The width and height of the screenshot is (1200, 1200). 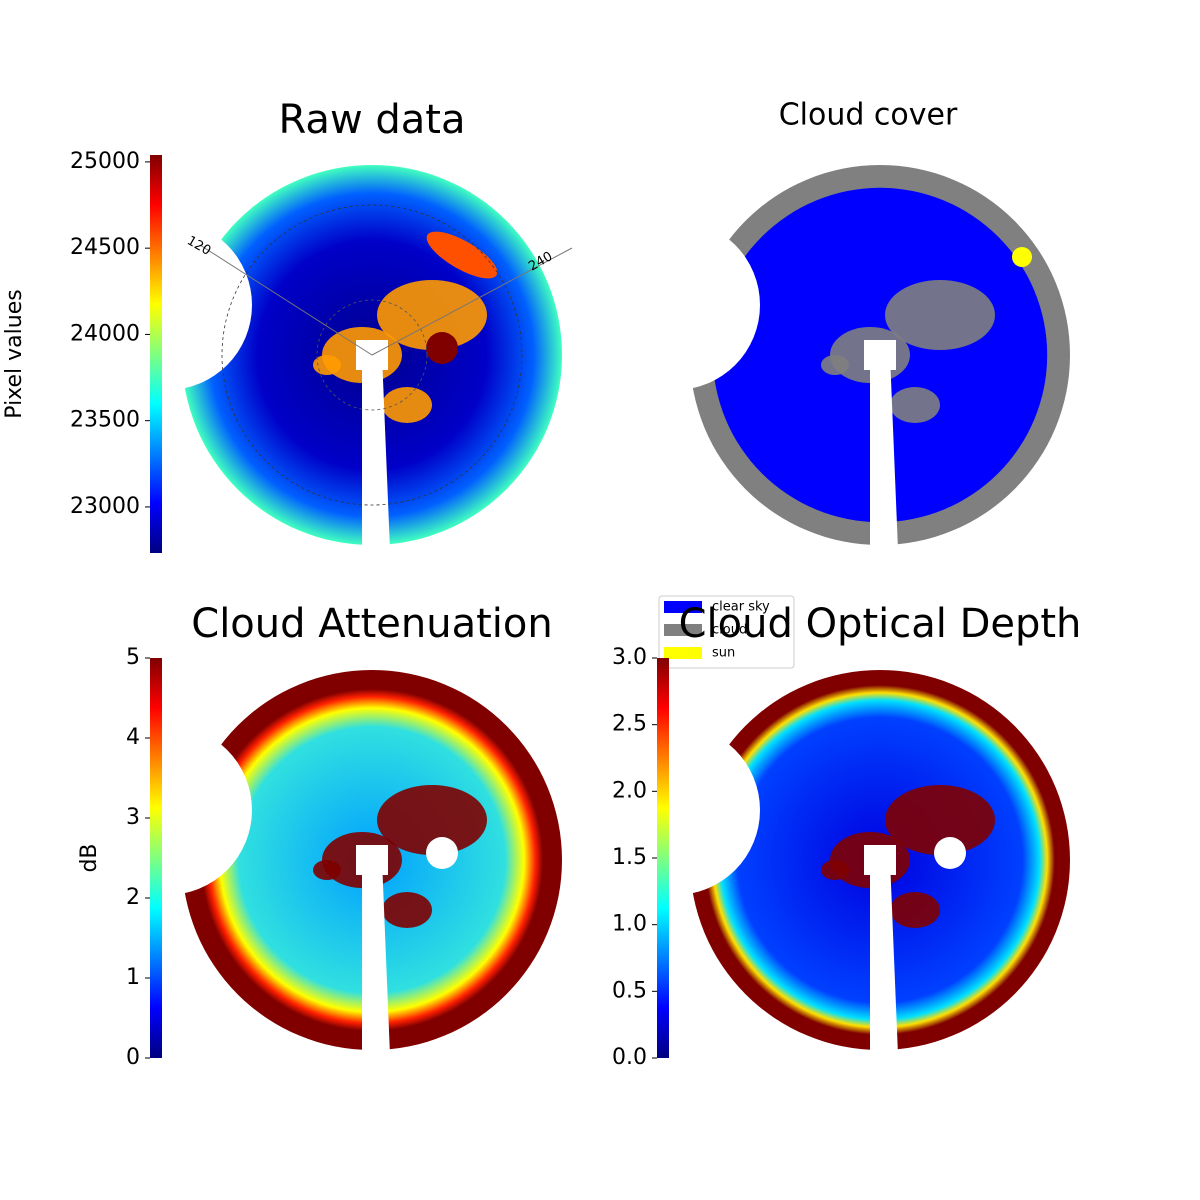 What do you see at coordinates (629, 790) in the screenshot?
I see `colorbar-tick-label: 2.0` at bounding box center [629, 790].